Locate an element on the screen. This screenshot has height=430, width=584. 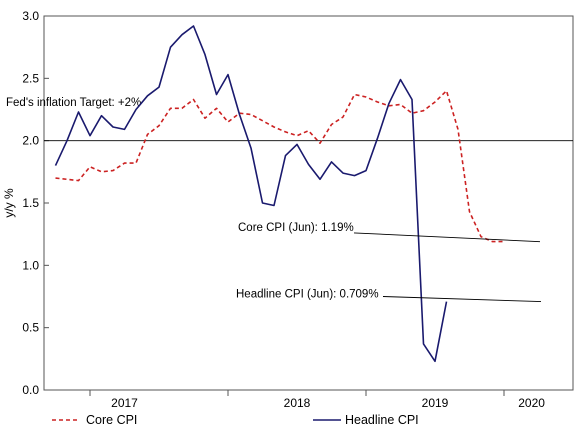
annotation-core-text: Core CPI (Jun): 1.19% is located at coordinates (296, 228).